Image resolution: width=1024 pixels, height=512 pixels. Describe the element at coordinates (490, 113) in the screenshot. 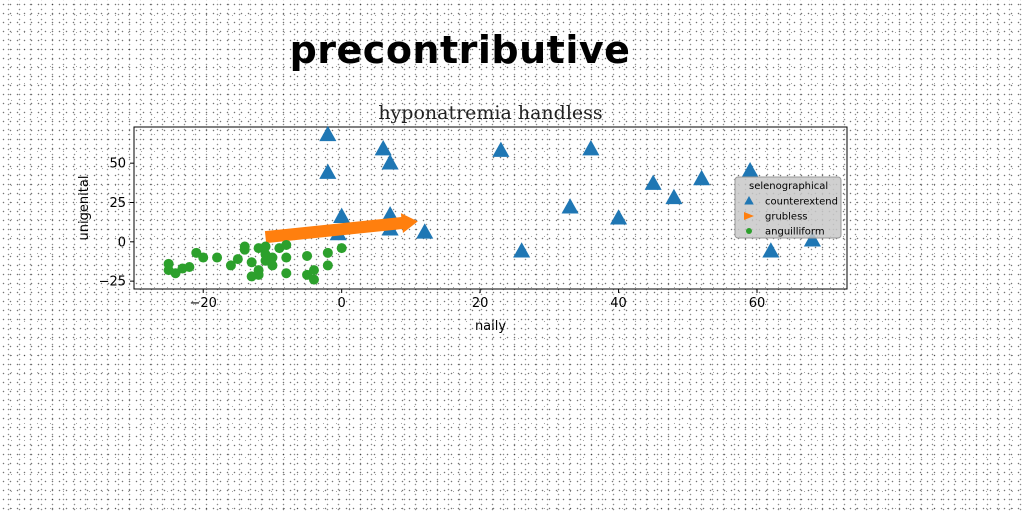

I see `chart-title: hyponatremia handless` at that location.